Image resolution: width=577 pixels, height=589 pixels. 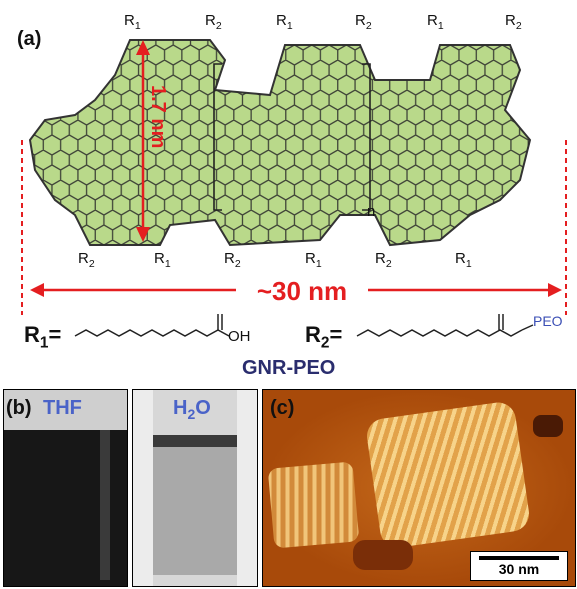 I want to click on r2-chain, so click(x=445, y=325).